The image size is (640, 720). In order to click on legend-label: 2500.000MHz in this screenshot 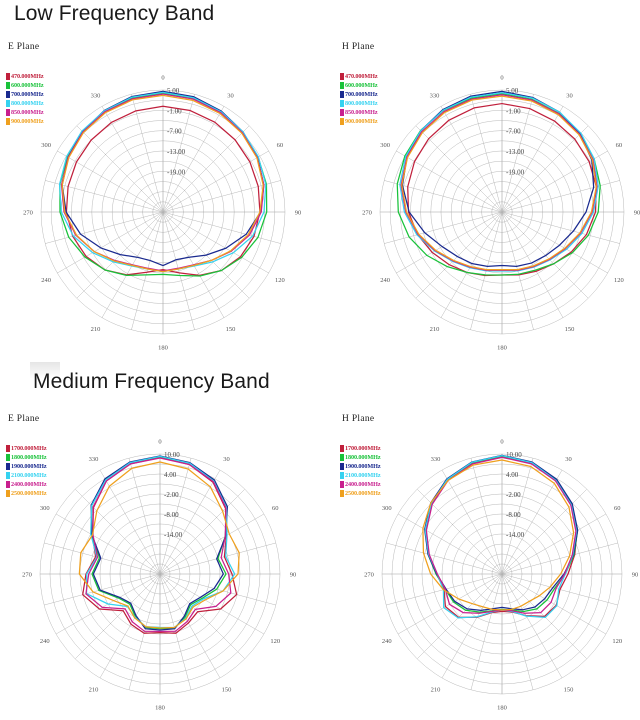, I will do `click(29, 493)`.